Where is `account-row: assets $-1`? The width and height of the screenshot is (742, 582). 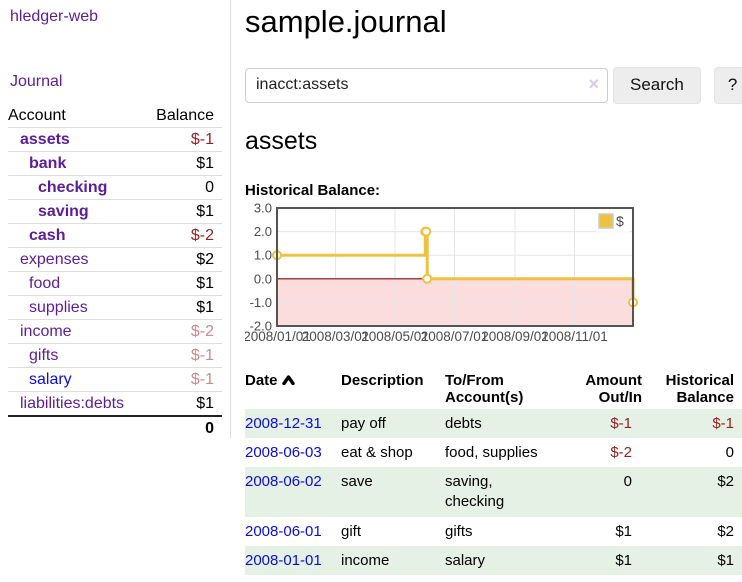
account-row: assets $-1 is located at coordinates (115, 139).